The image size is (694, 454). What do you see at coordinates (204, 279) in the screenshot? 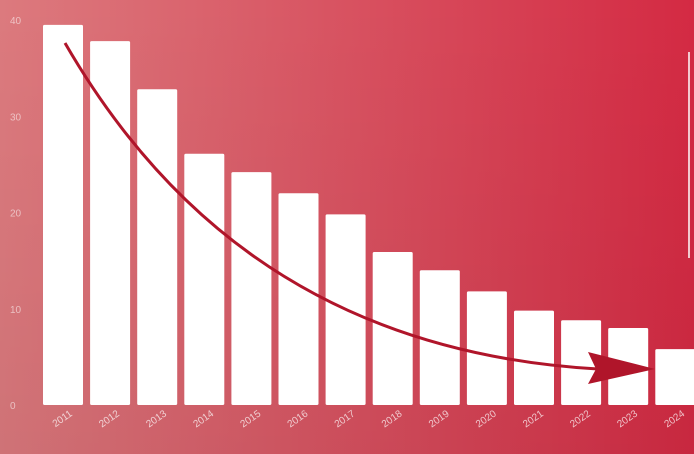
I see `bar-2014` at bounding box center [204, 279].